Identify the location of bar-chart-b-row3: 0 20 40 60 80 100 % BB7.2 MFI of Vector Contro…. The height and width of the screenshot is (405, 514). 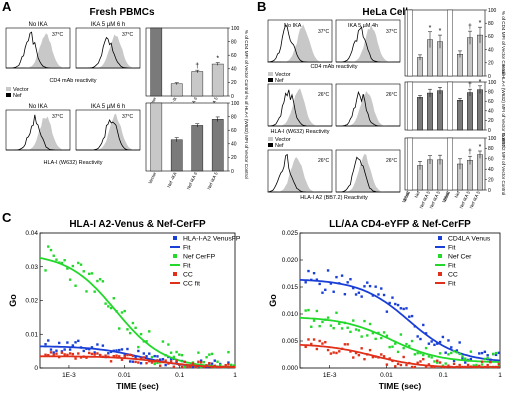
(453, 171).